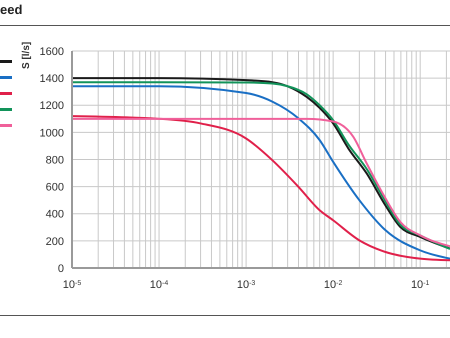 This screenshot has width=450, height=338. Describe the element at coordinates (52, 52) in the screenshot. I see `y-tick-label: 1600` at that location.